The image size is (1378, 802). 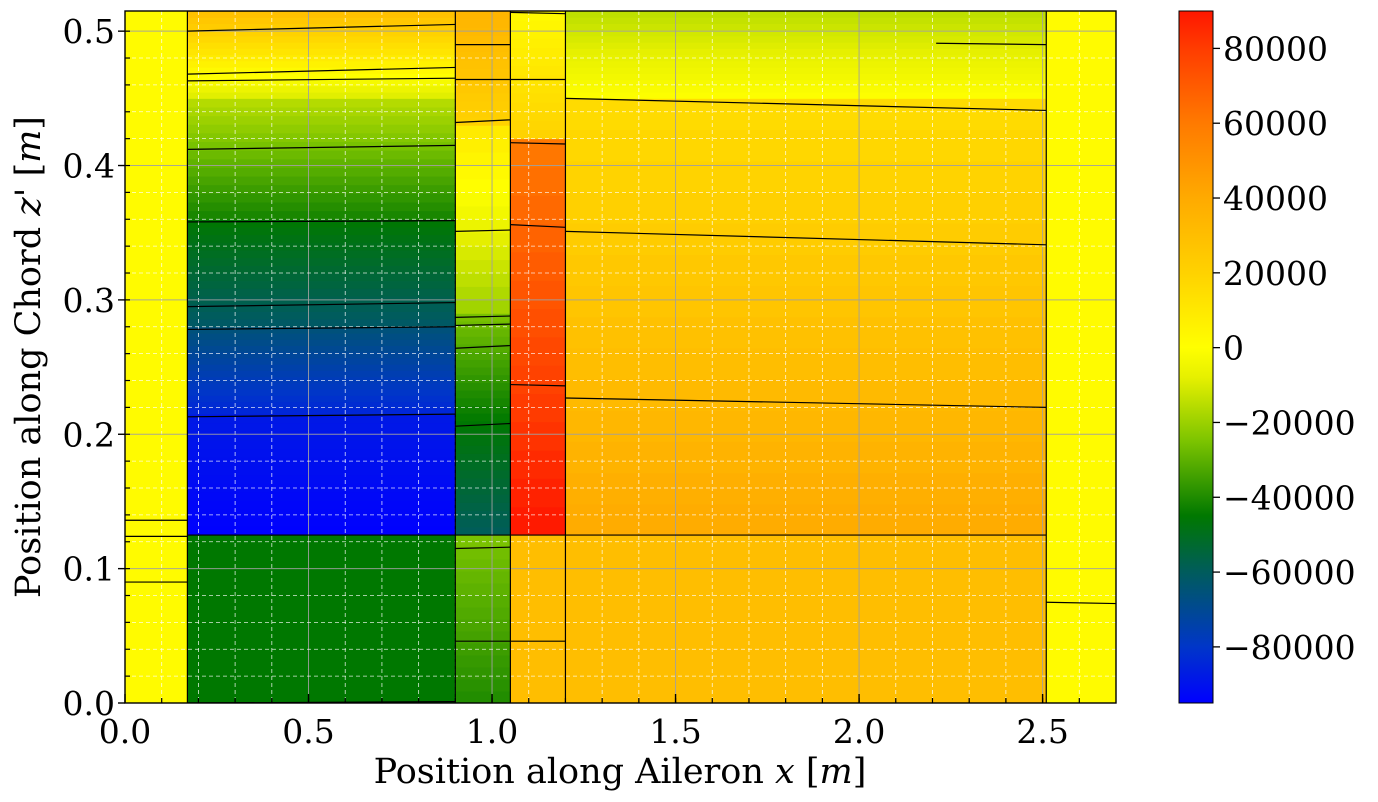 What do you see at coordinates (859, 731) in the screenshot?
I see `x-tick-label: 2.0` at bounding box center [859, 731].